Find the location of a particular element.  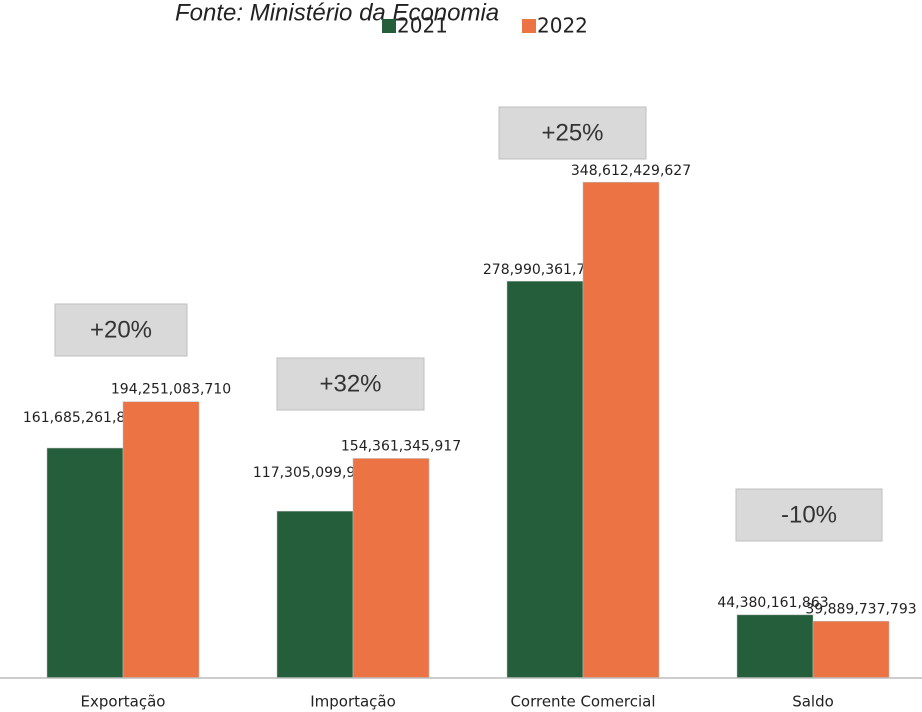

value-label: 194,251,083,710 is located at coordinates (171, 390).